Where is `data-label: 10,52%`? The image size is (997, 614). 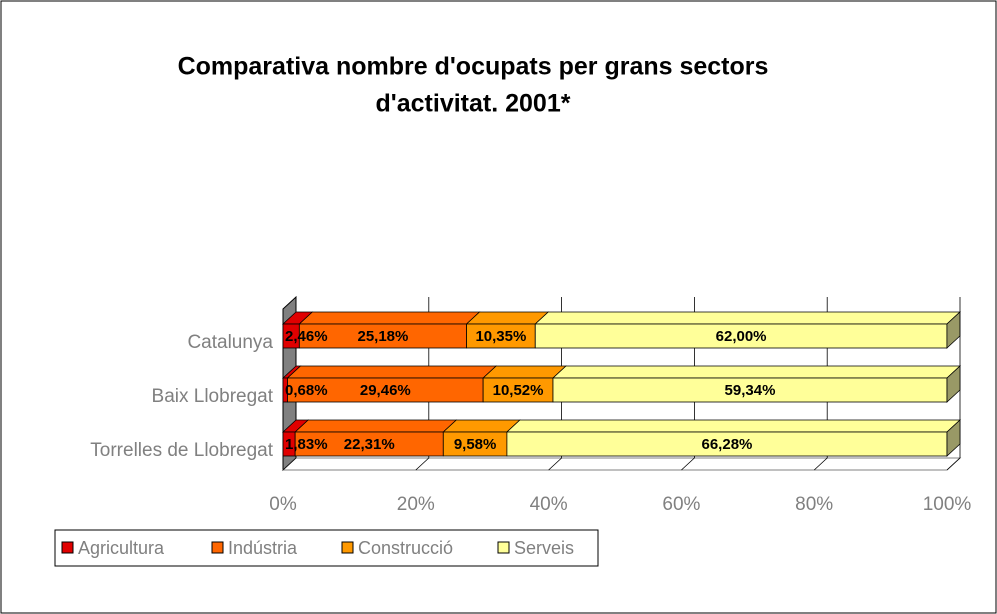
data-label: 10,52% is located at coordinates (518, 390).